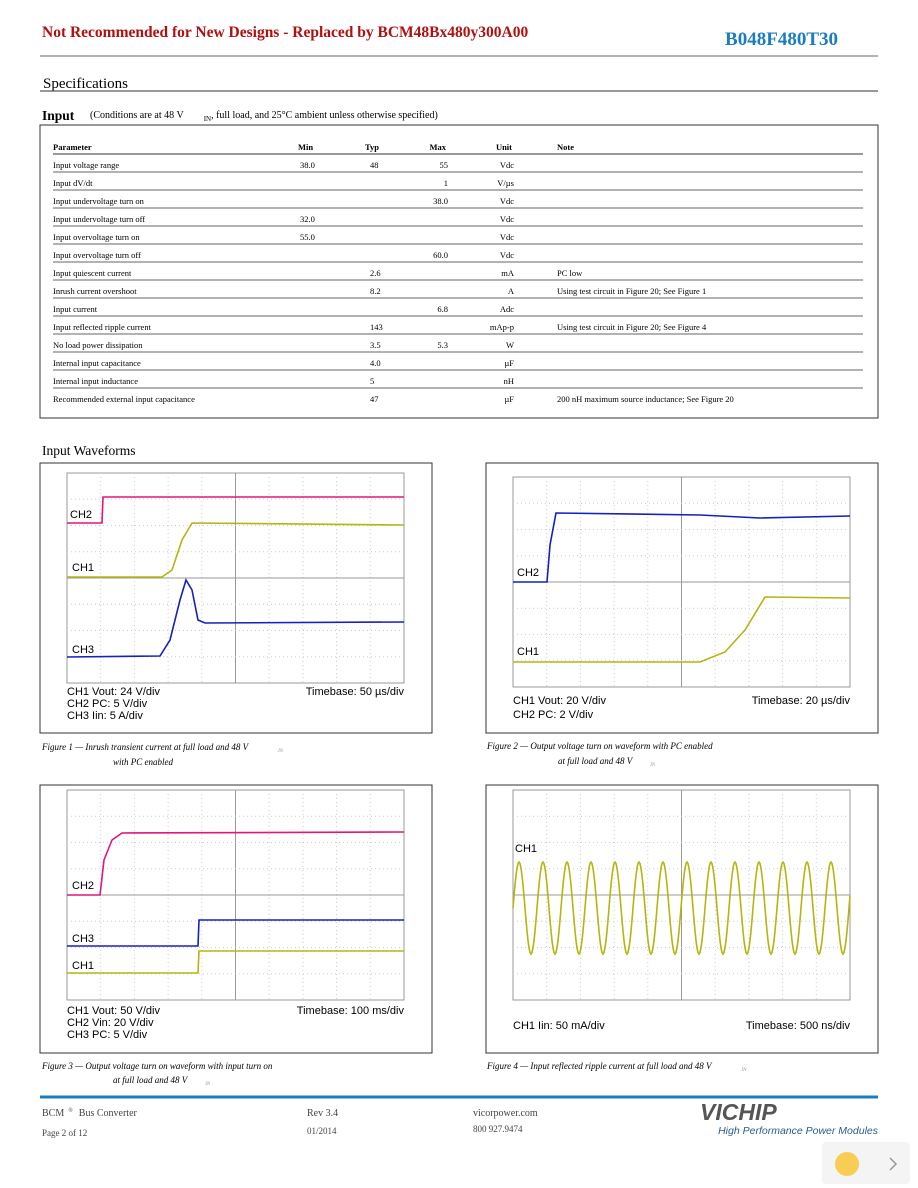  Describe the element at coordinates (307, 219) in the screenshot. I see `table-cell: 32.0` at that location.